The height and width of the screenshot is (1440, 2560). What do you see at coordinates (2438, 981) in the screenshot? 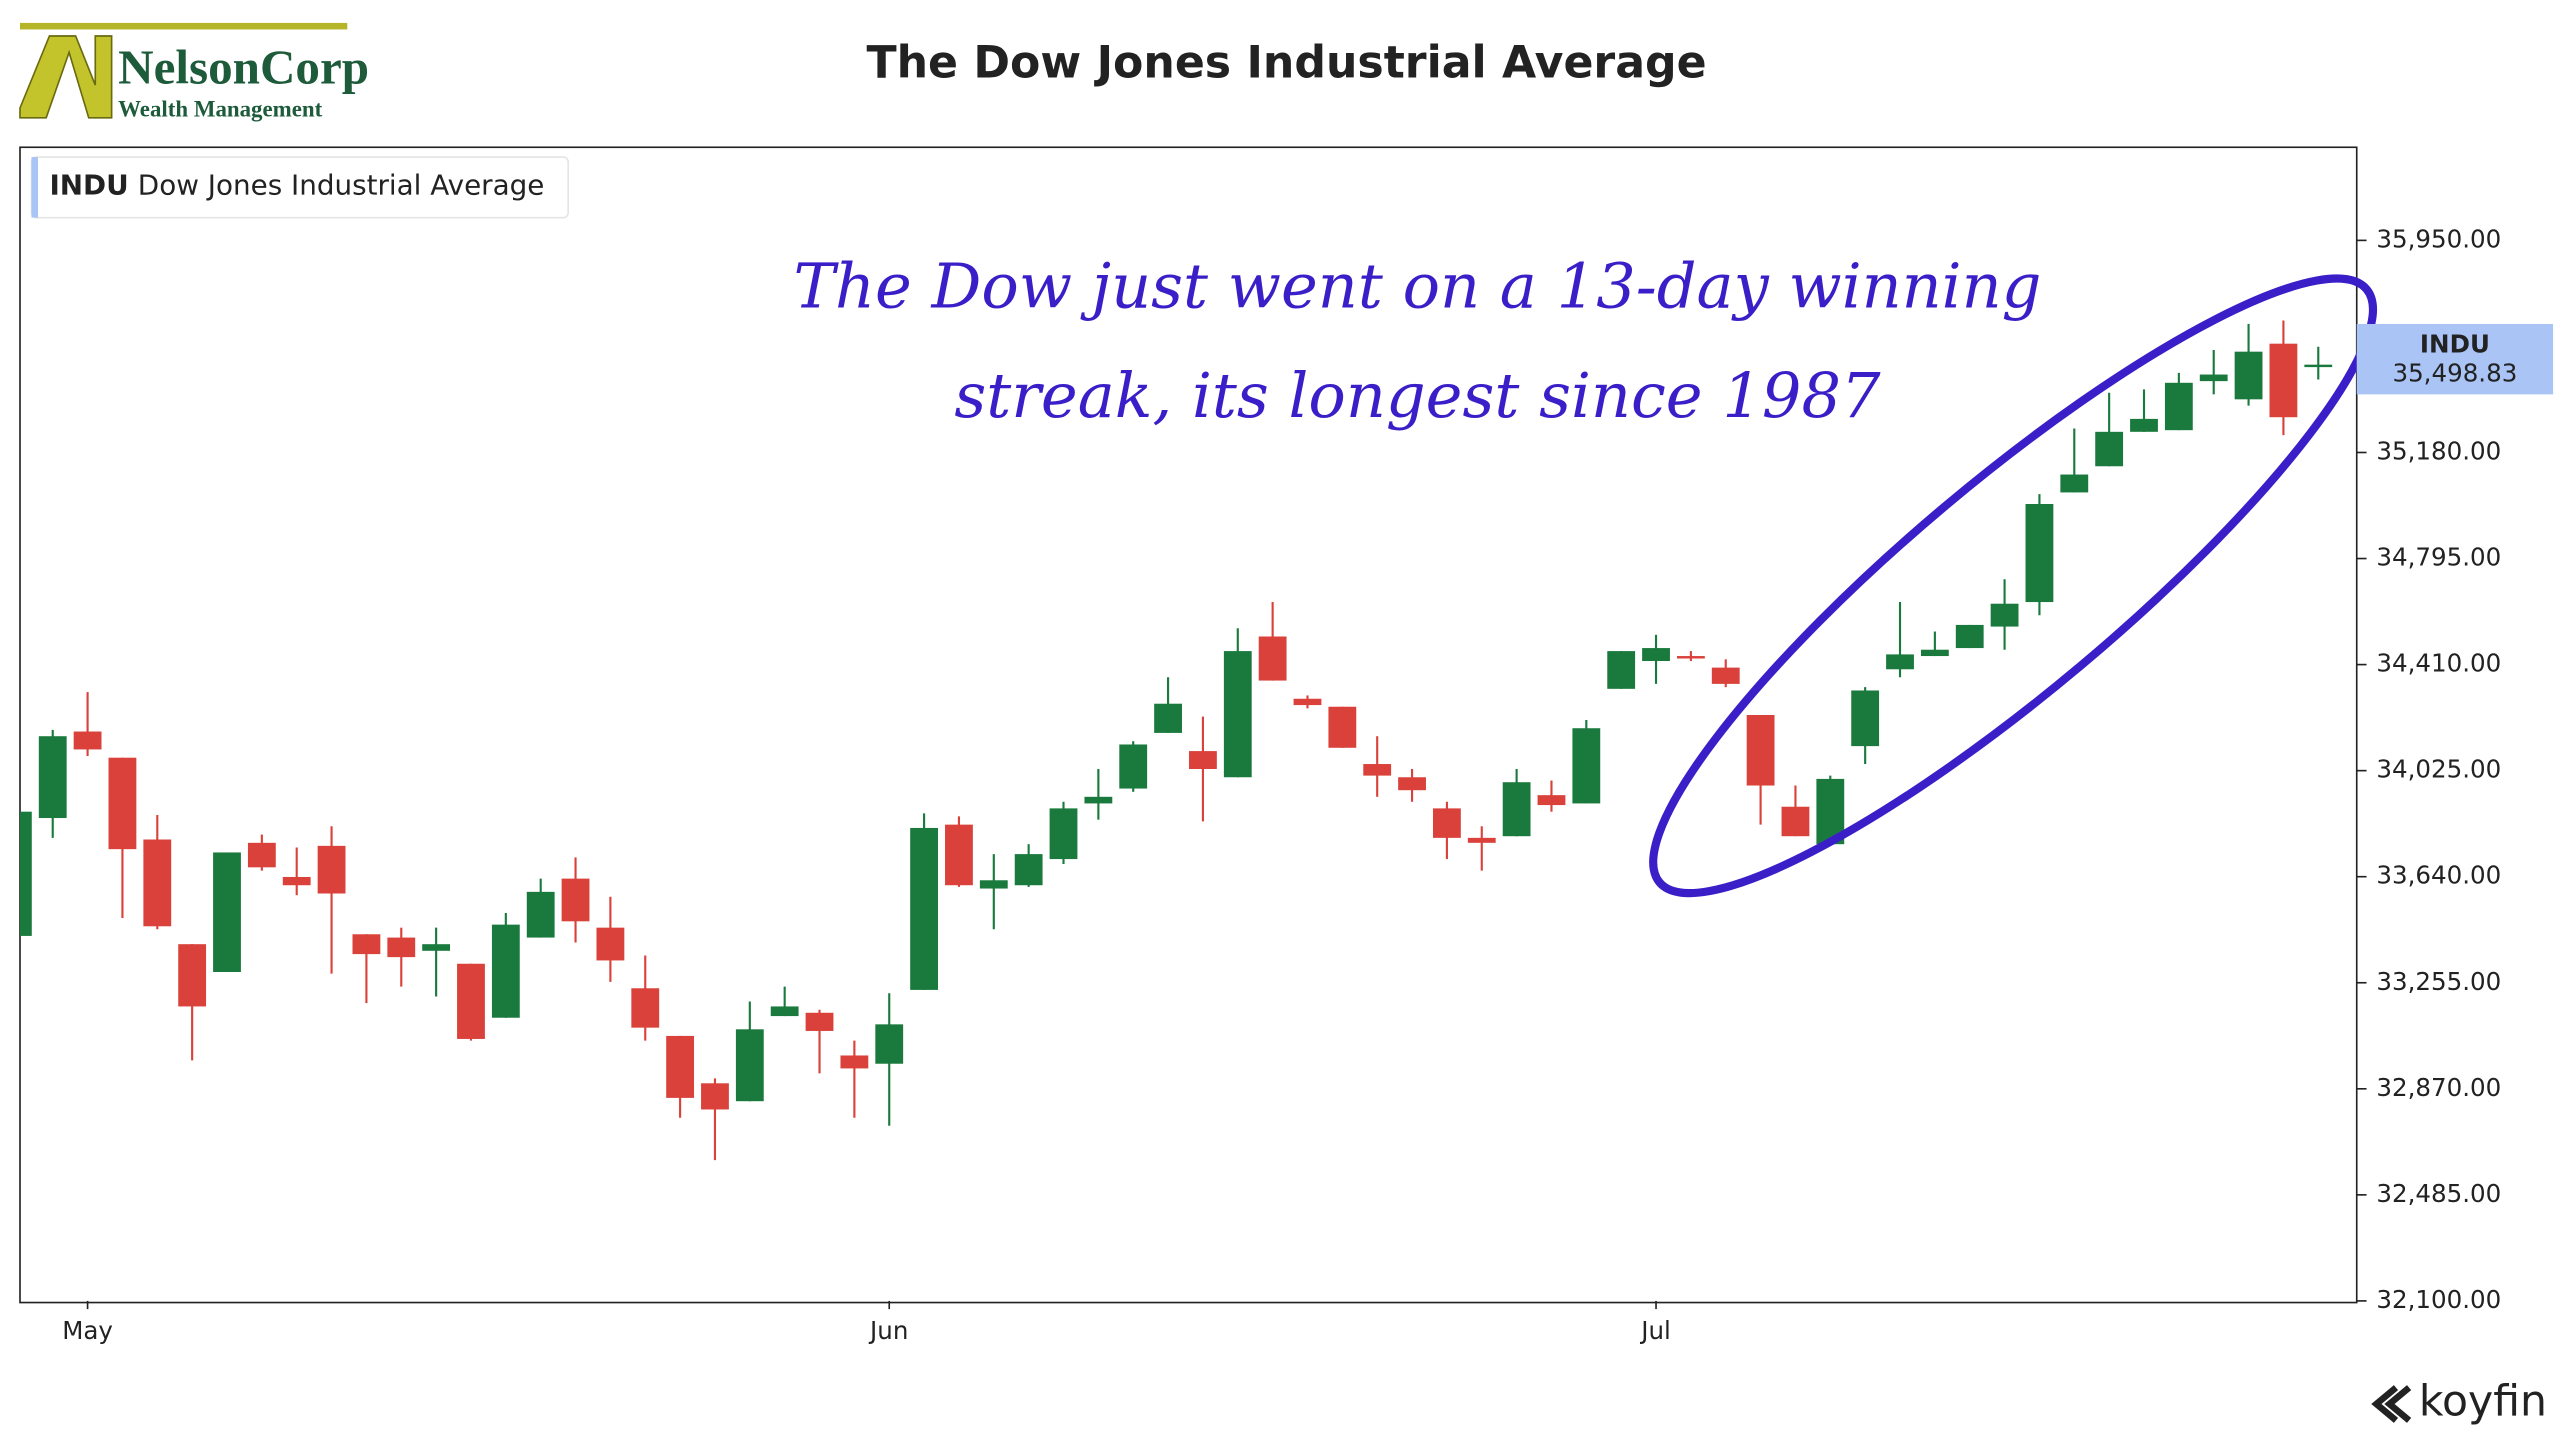
I see `y-tick-label: 33,255.00` at bounding box center [2438, 981].